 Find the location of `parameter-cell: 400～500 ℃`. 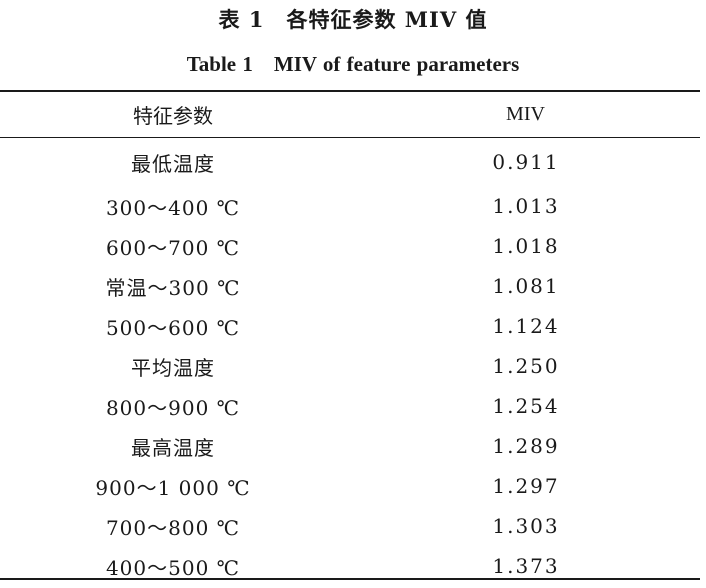

parameter-cell: 400～500 ℃ is located at coordinates (173, 567).